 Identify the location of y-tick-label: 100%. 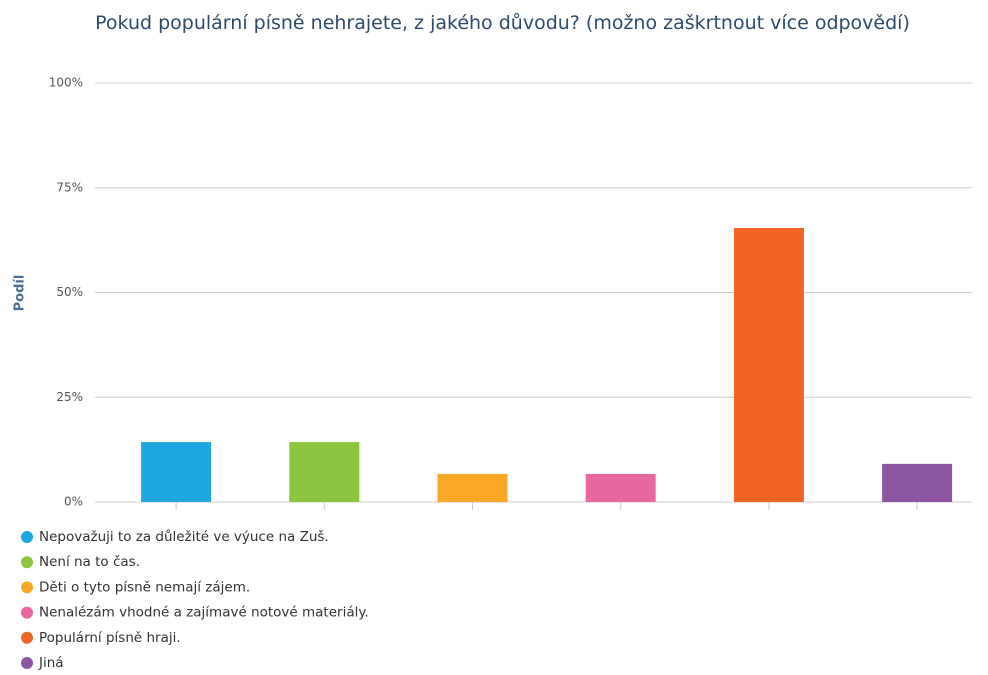
(66, 83).